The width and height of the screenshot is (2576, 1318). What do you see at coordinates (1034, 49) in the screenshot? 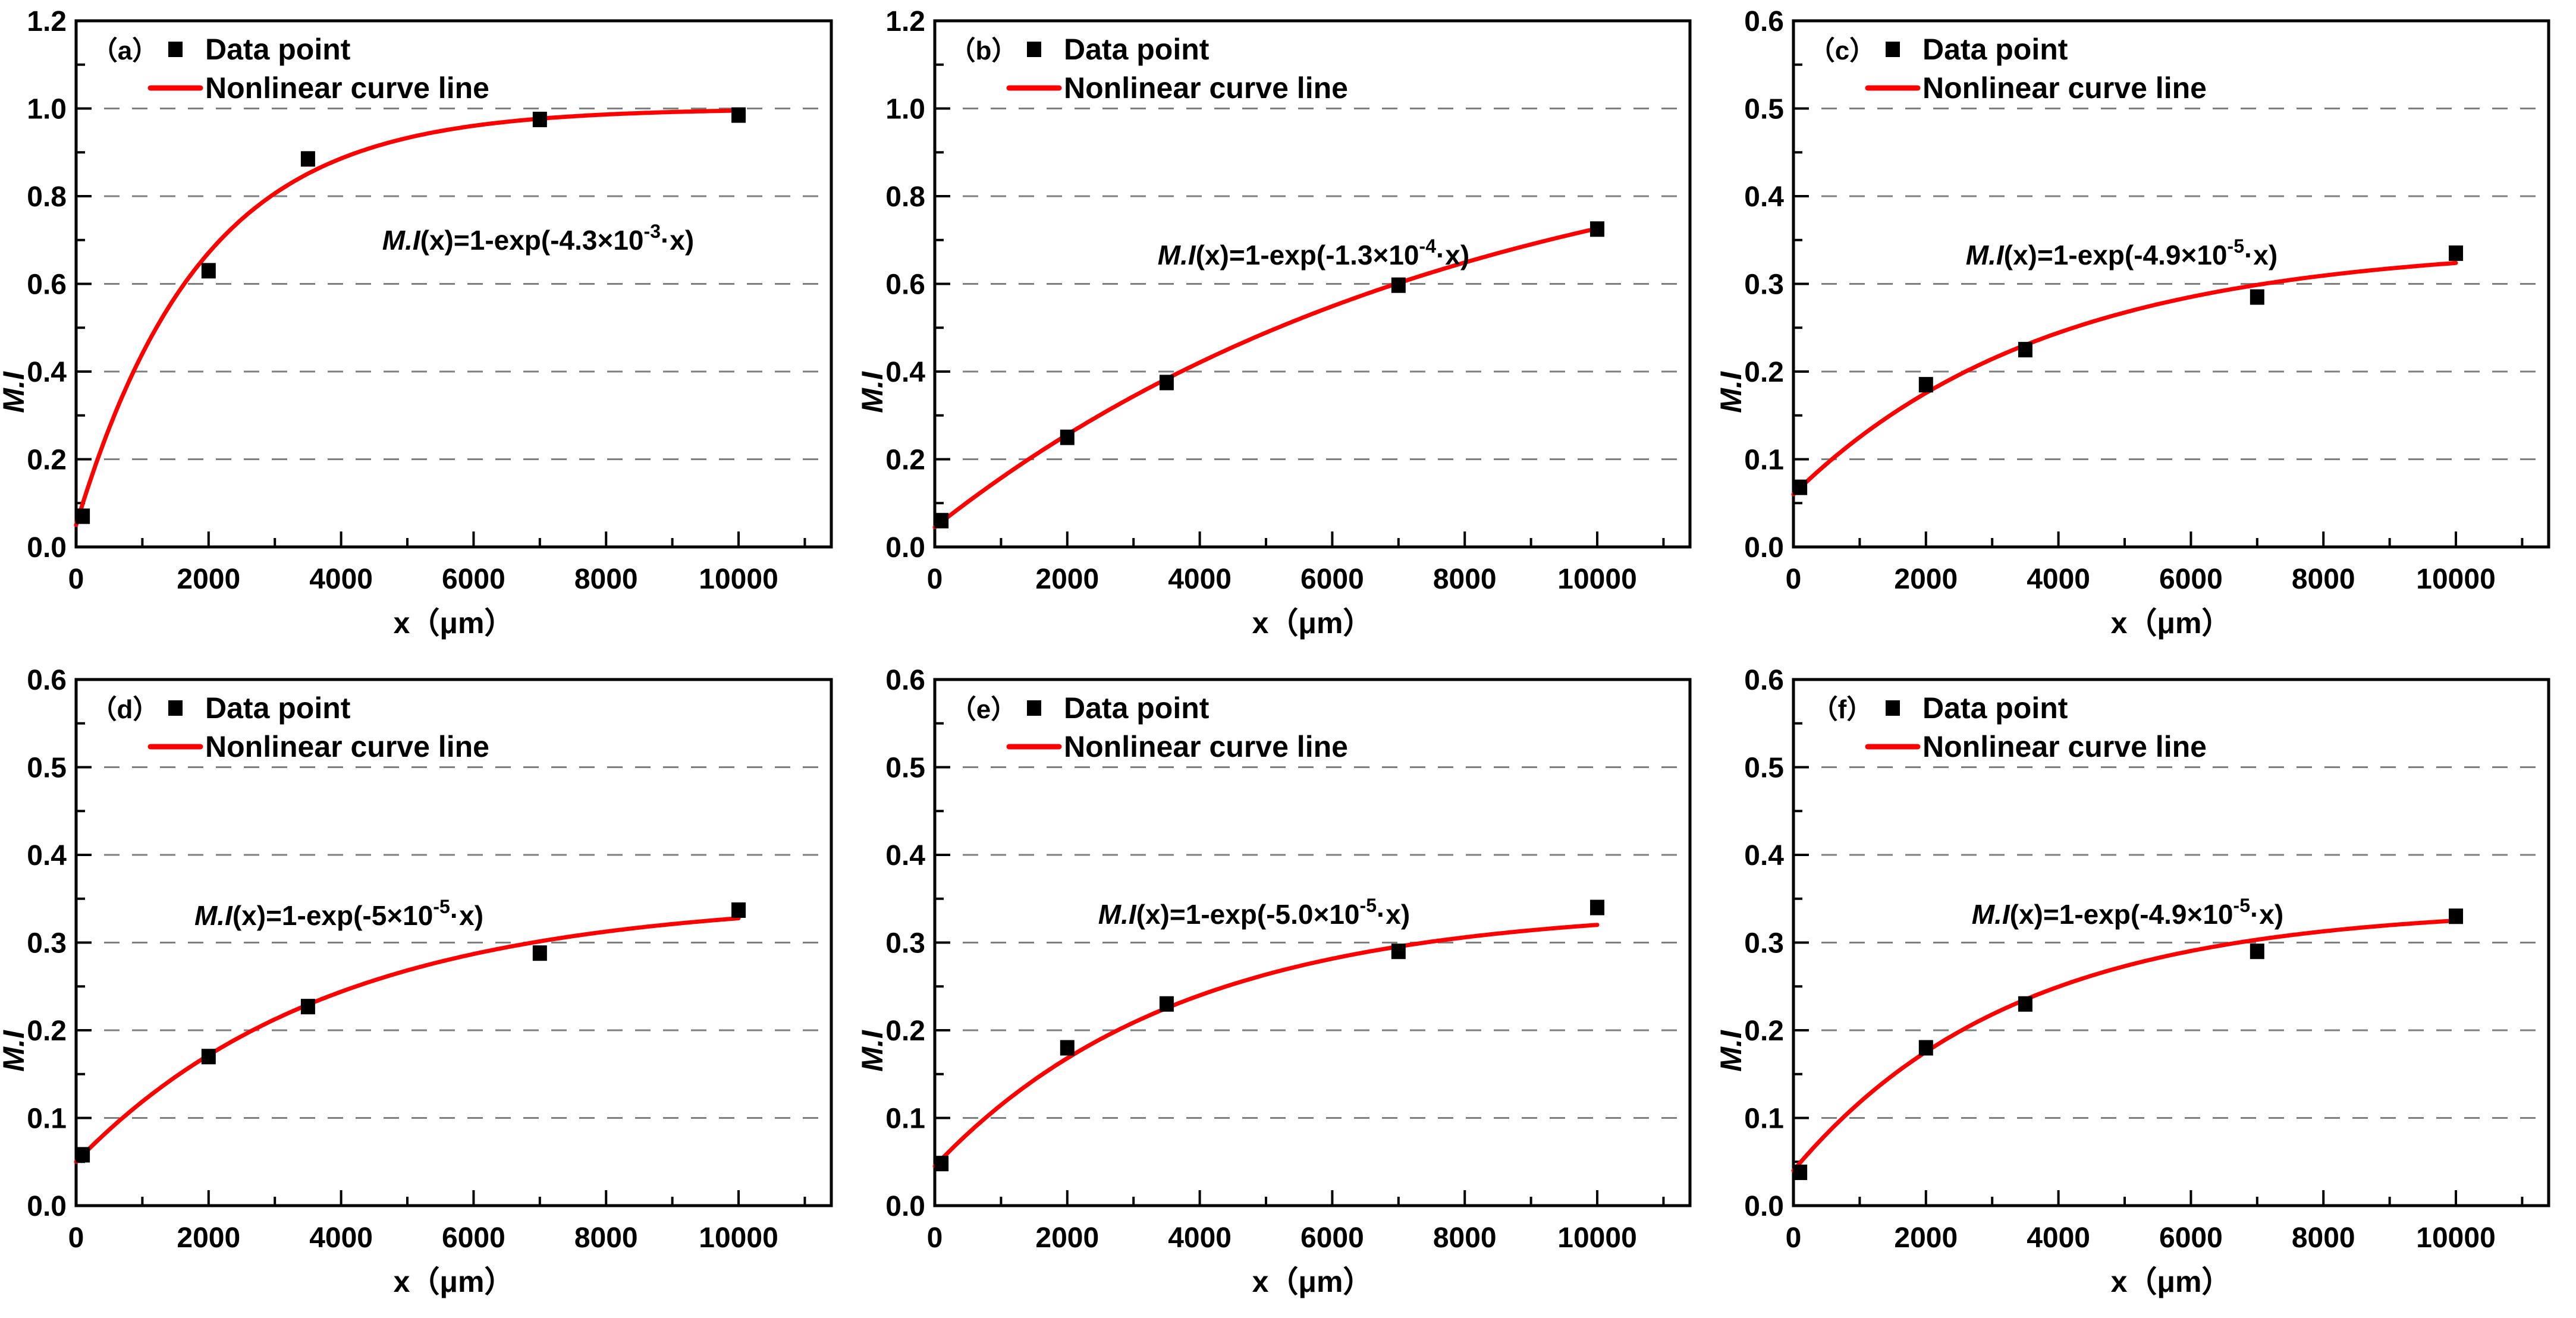
I see `legend-marker-square` at bounding box center [1034, 49].